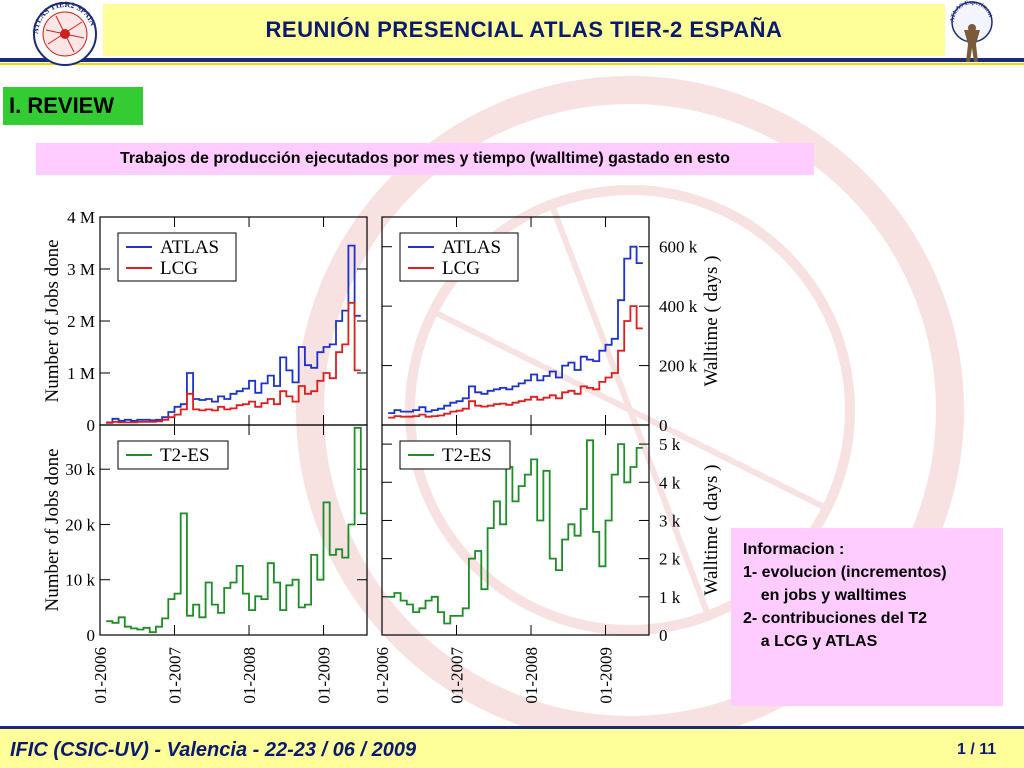 Image resolution: width=1024 pixels, height=768 pixels. I want to click on y-tick-label: 5 k, so click(670, 444).